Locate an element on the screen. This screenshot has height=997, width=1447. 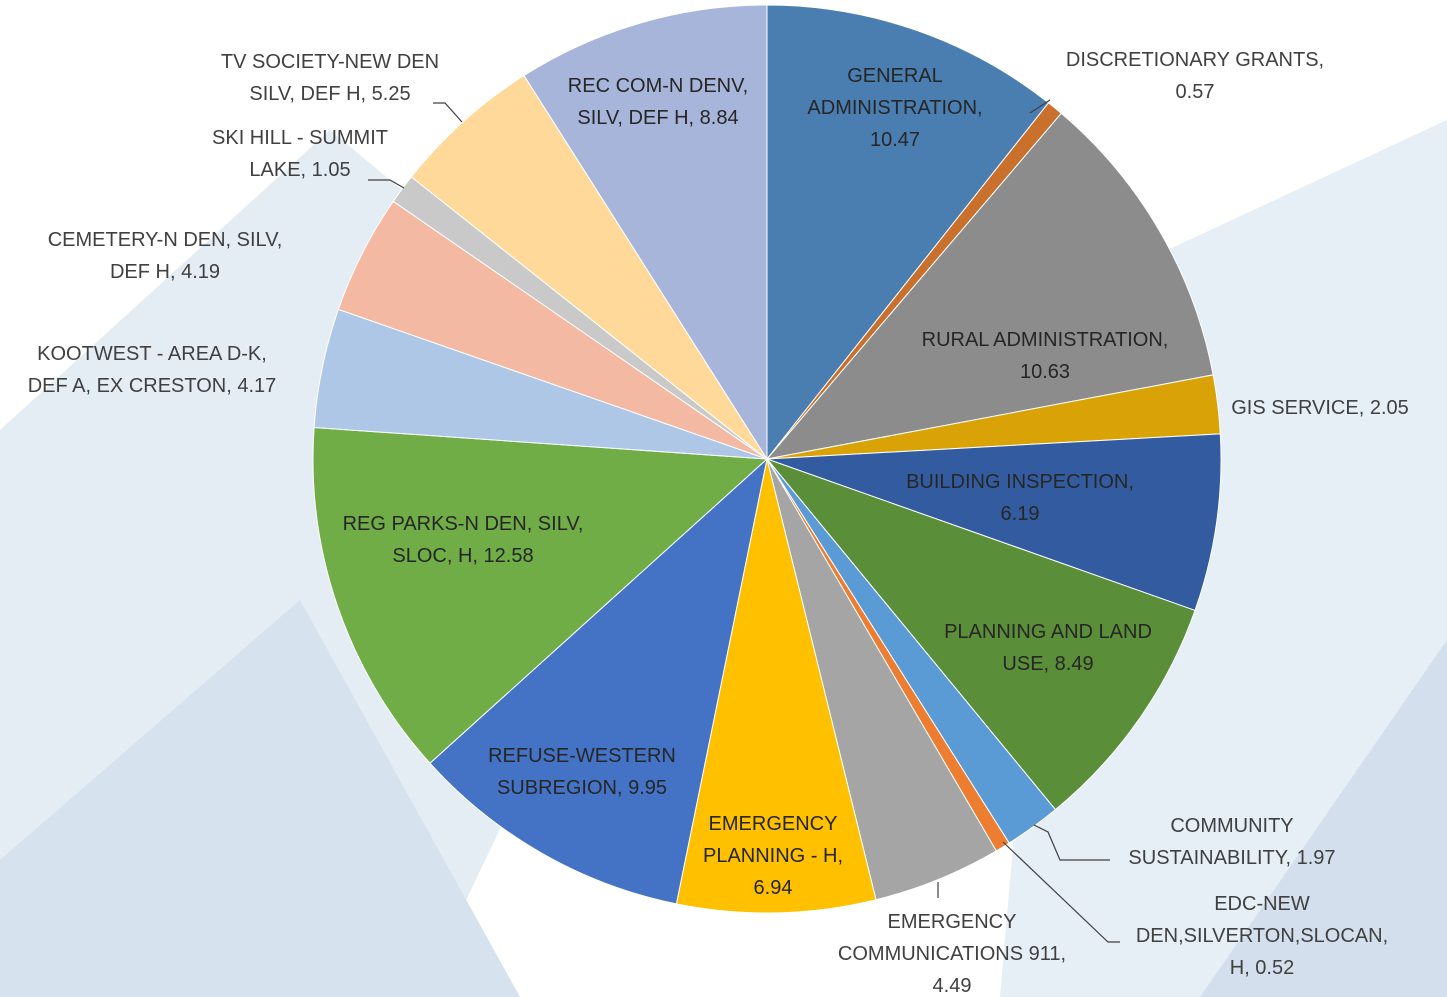
data-label-line: RURAL ADMINISTRATION, is located at coordinates (1045, 340).